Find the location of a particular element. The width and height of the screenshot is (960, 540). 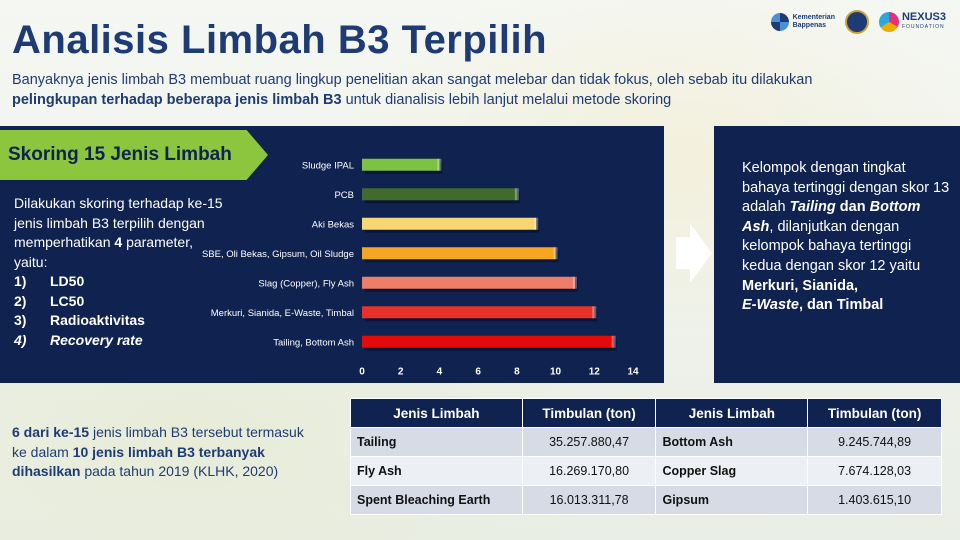

nexus3-logo: NEXUS3 FOUNDATION is located at coordinates (912, 21).